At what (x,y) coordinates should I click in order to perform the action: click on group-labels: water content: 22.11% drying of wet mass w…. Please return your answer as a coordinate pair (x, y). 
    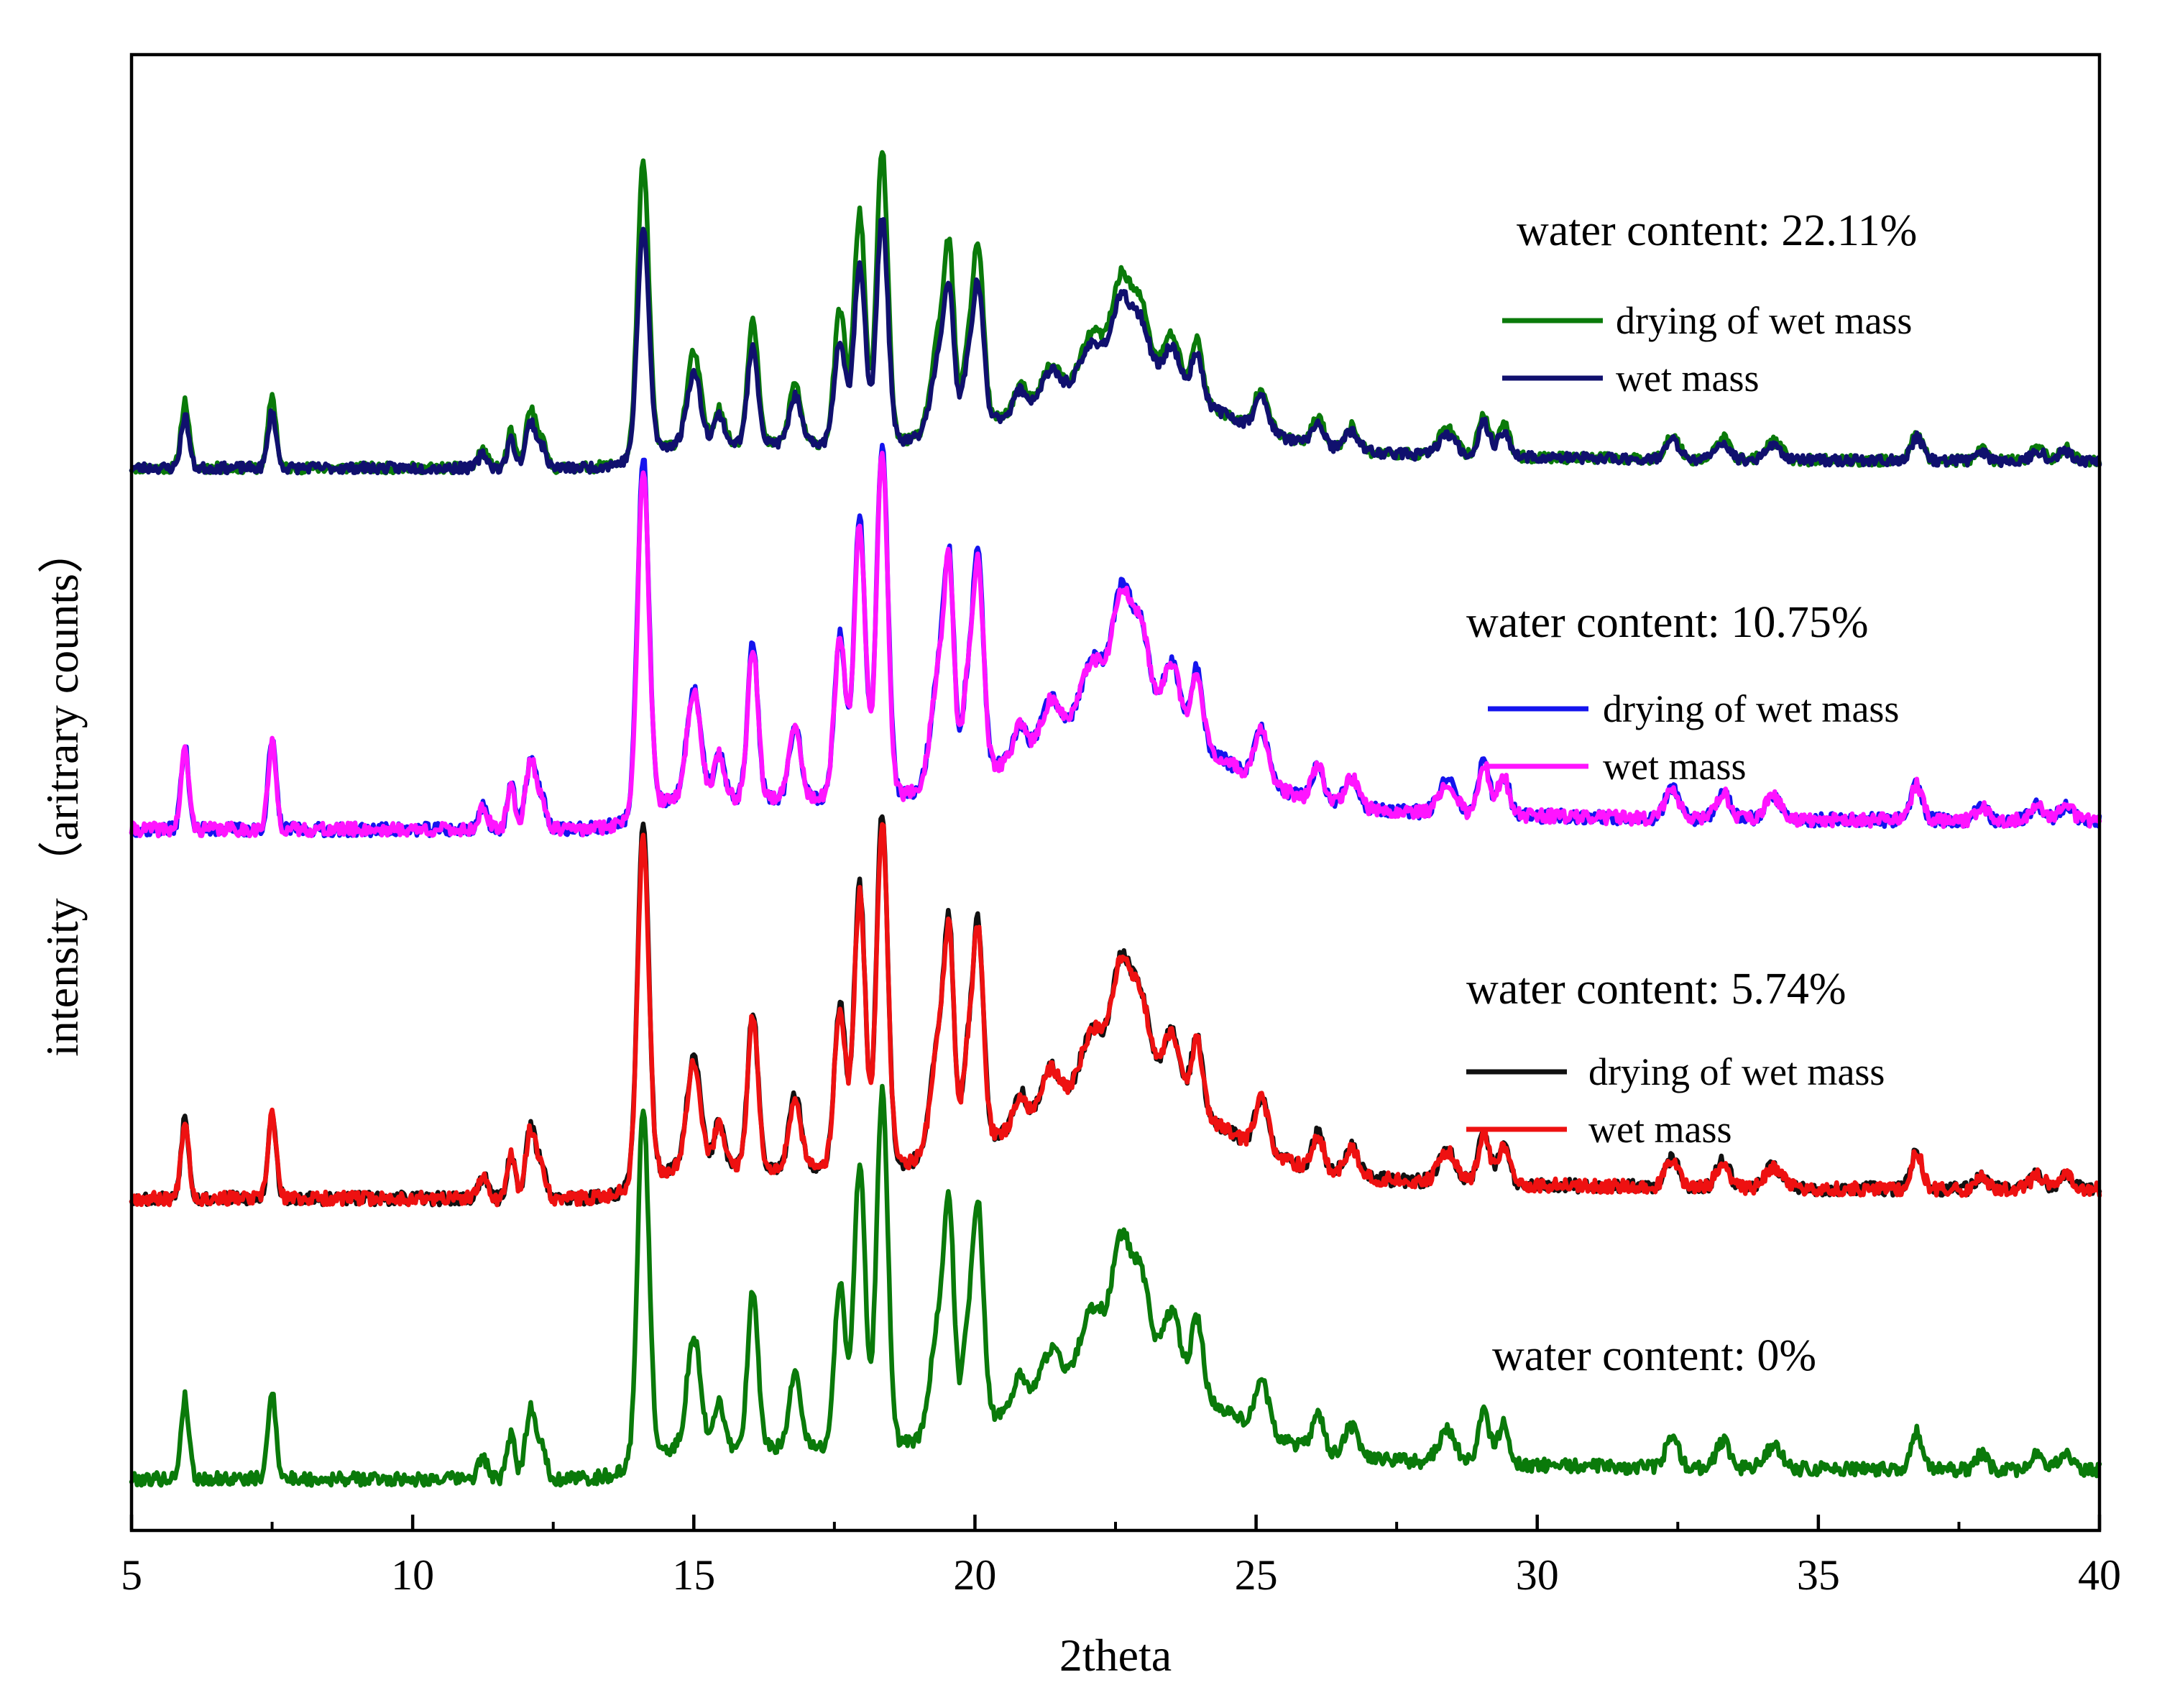
    Looking at the image, I should click on (1691, 793).